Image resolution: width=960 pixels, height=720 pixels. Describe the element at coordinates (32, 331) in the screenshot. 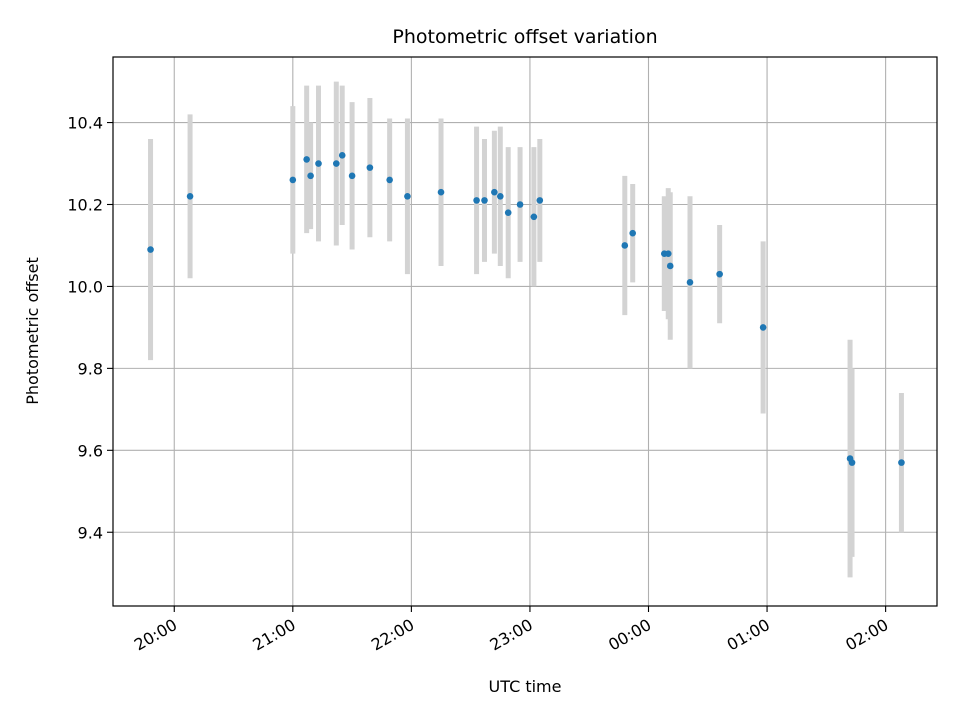

I see `y-axis-title: Photometric offset` at that location.